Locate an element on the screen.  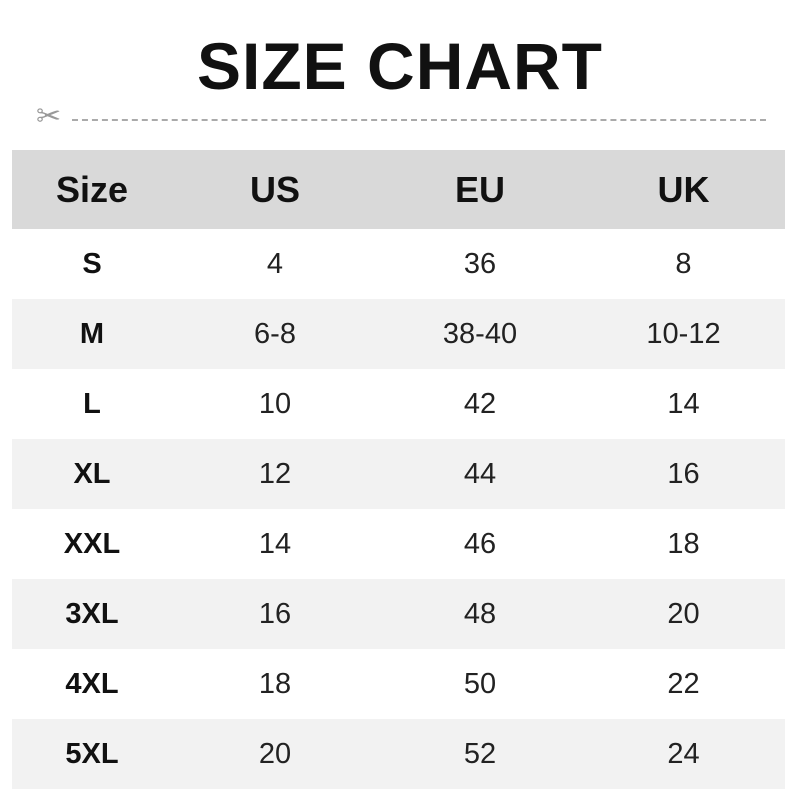
cell-uk: 8 is located at coordinates (683, 263).